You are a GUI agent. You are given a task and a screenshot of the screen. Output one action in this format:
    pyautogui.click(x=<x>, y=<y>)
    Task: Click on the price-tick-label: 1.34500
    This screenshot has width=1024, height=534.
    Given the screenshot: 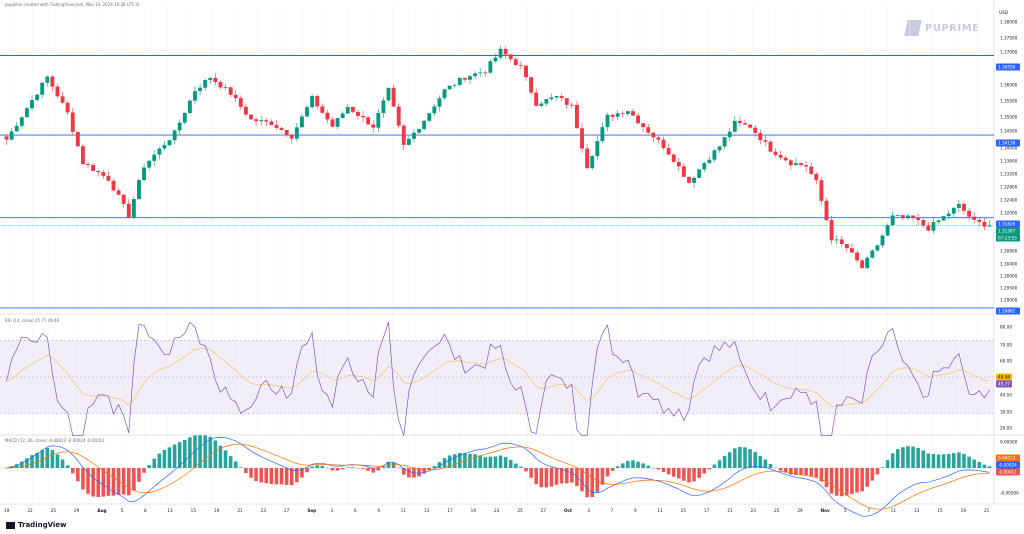 What is the action you would take?
    pyautogui.click(x=1009, y=131)
    